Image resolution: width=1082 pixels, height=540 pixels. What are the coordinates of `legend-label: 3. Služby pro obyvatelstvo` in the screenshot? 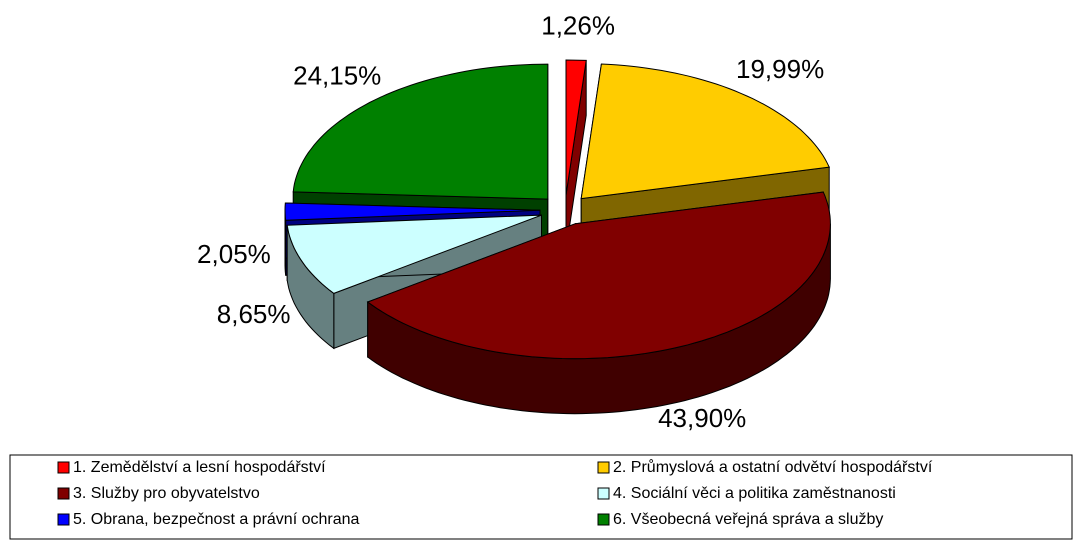 It's located at (166, 493).